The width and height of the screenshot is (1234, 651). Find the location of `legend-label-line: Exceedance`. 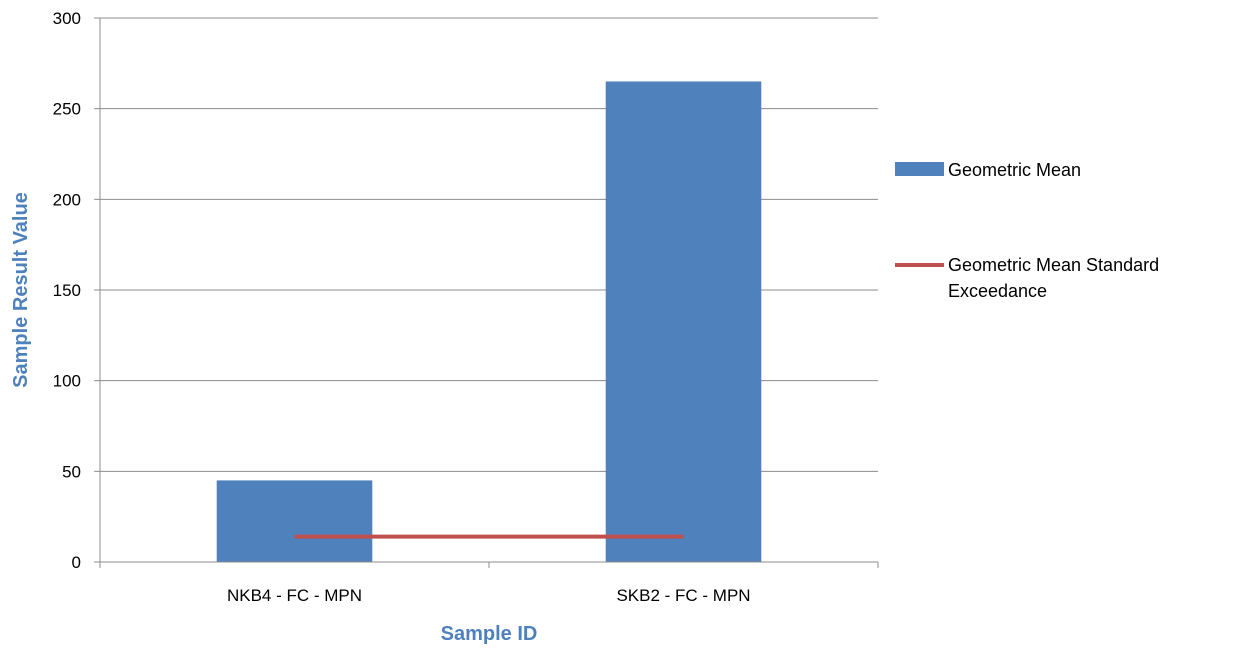

legend-label-line: Exceedance is located at coordinates (997, 291).